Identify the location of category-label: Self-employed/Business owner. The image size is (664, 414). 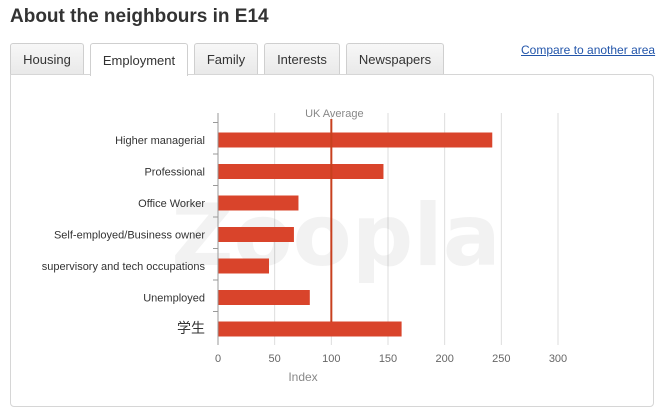
(129, 236).